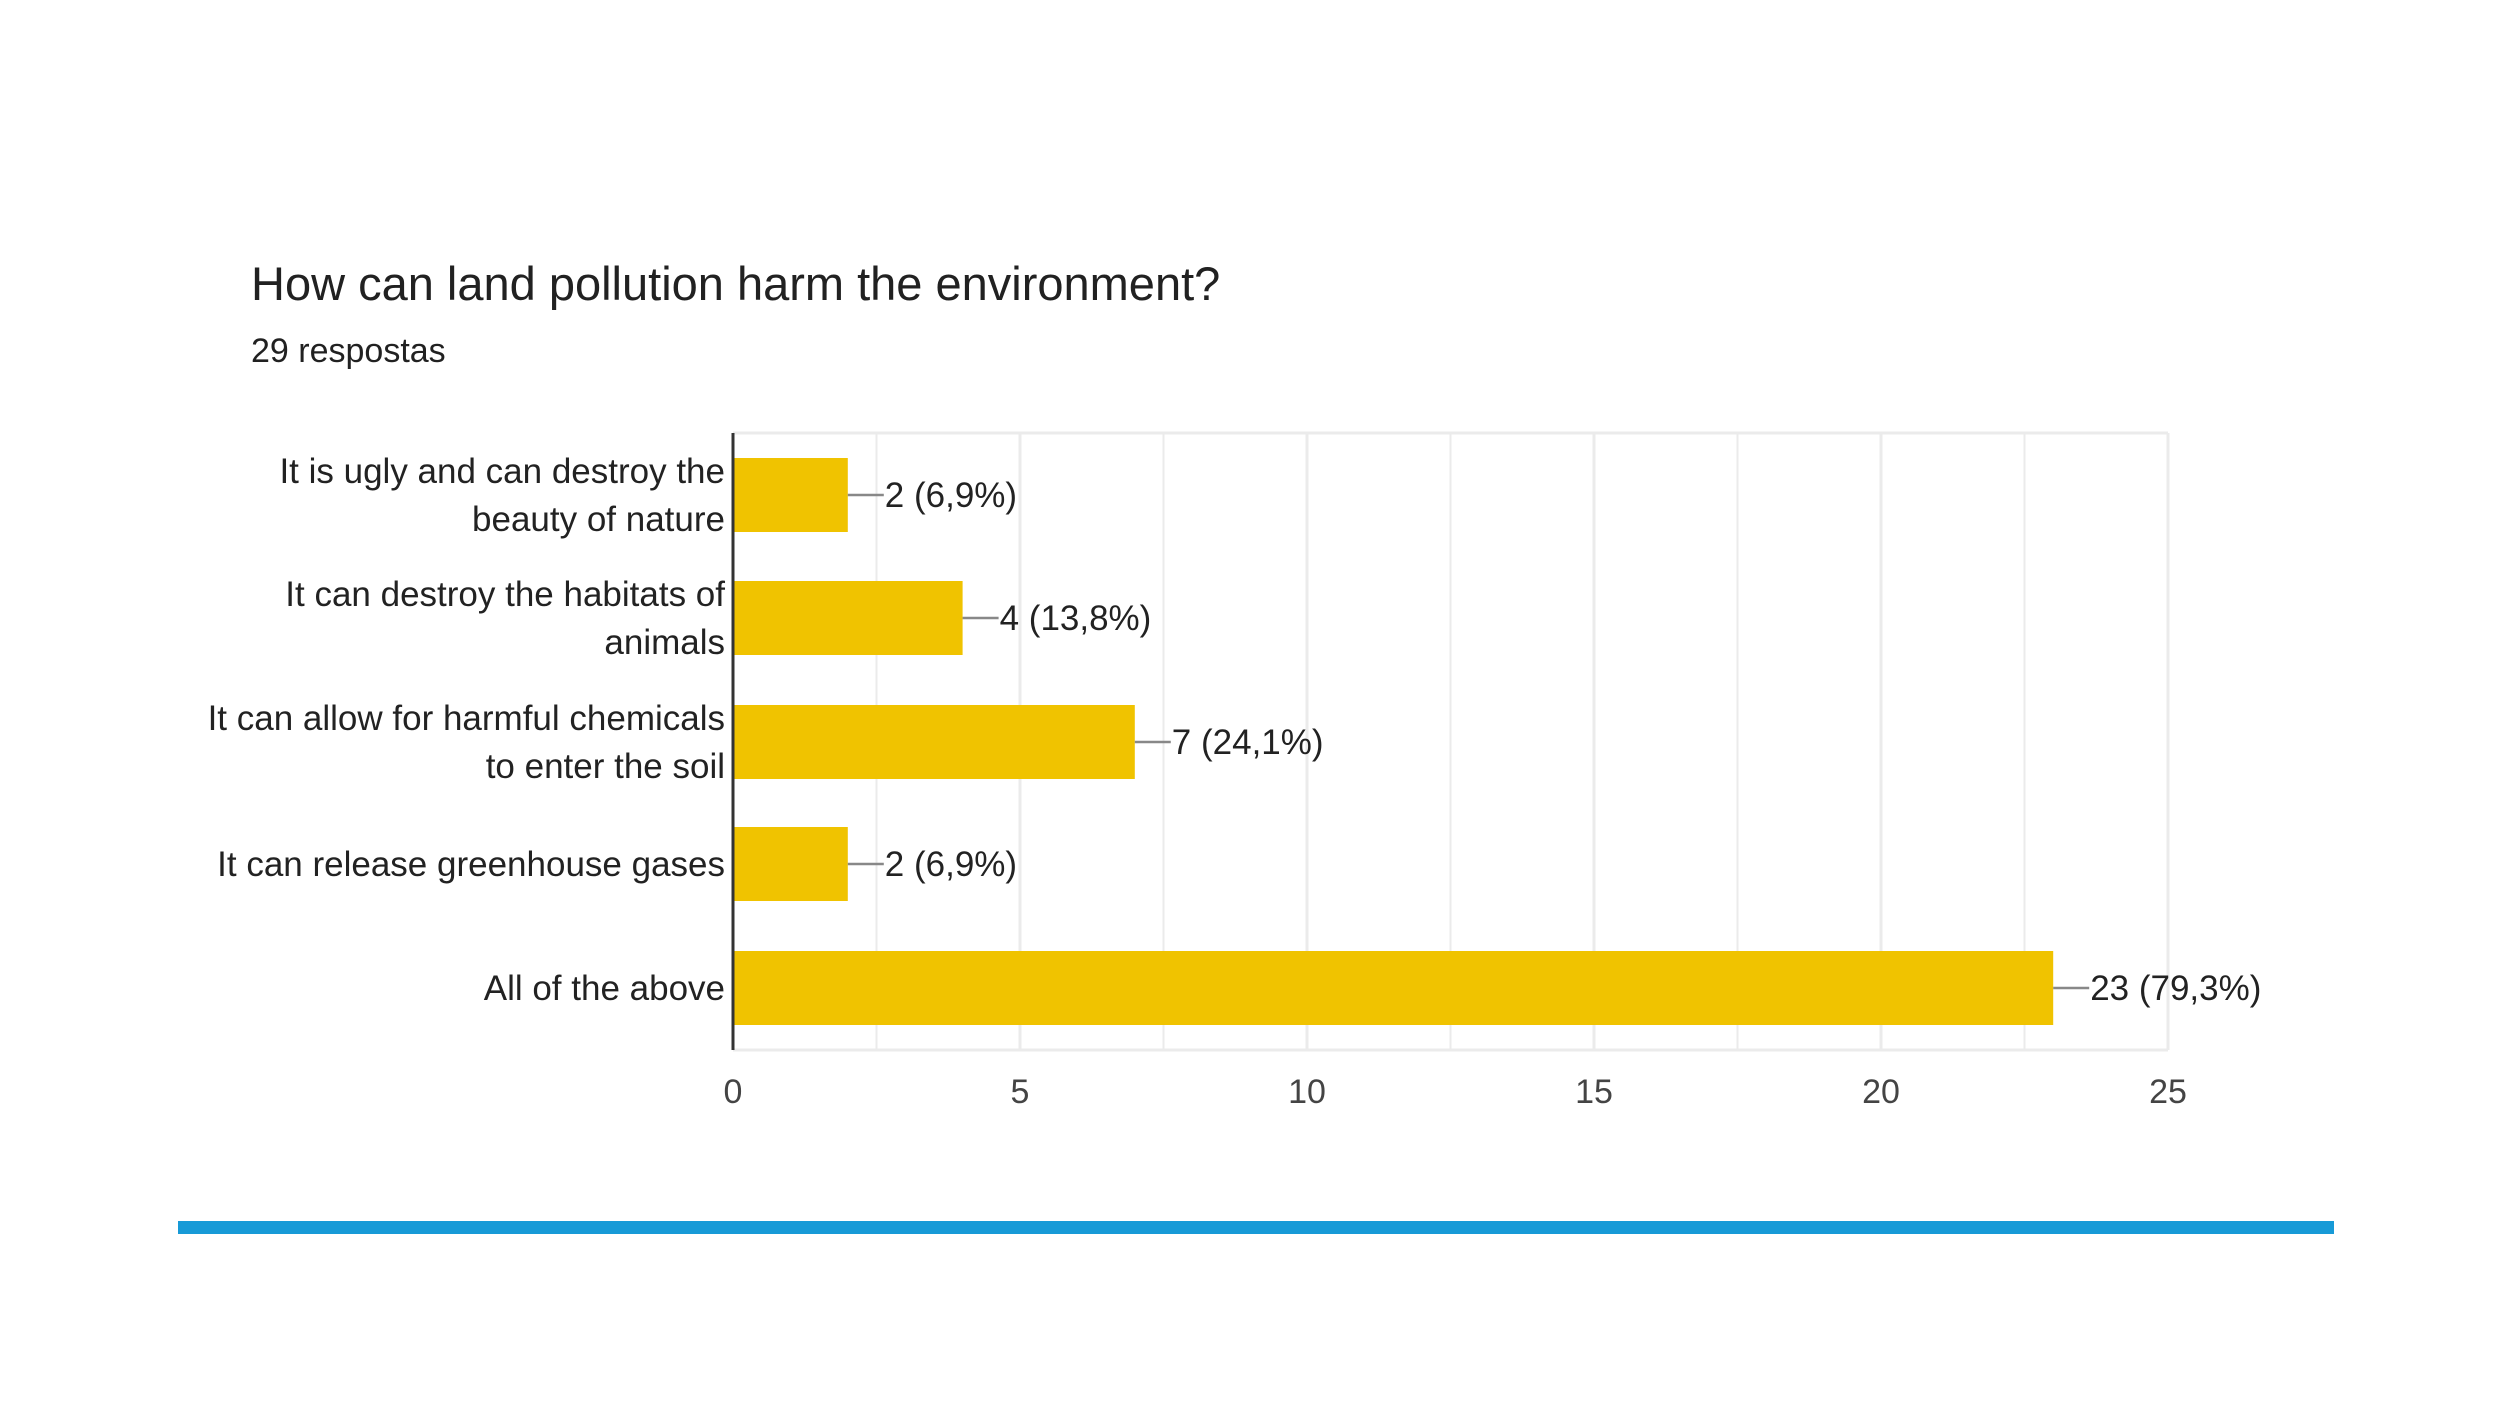  Describe the element at coordinates (471, 864) in the screenshot. I see `category-label: It can release greenhouse gases` at that location.